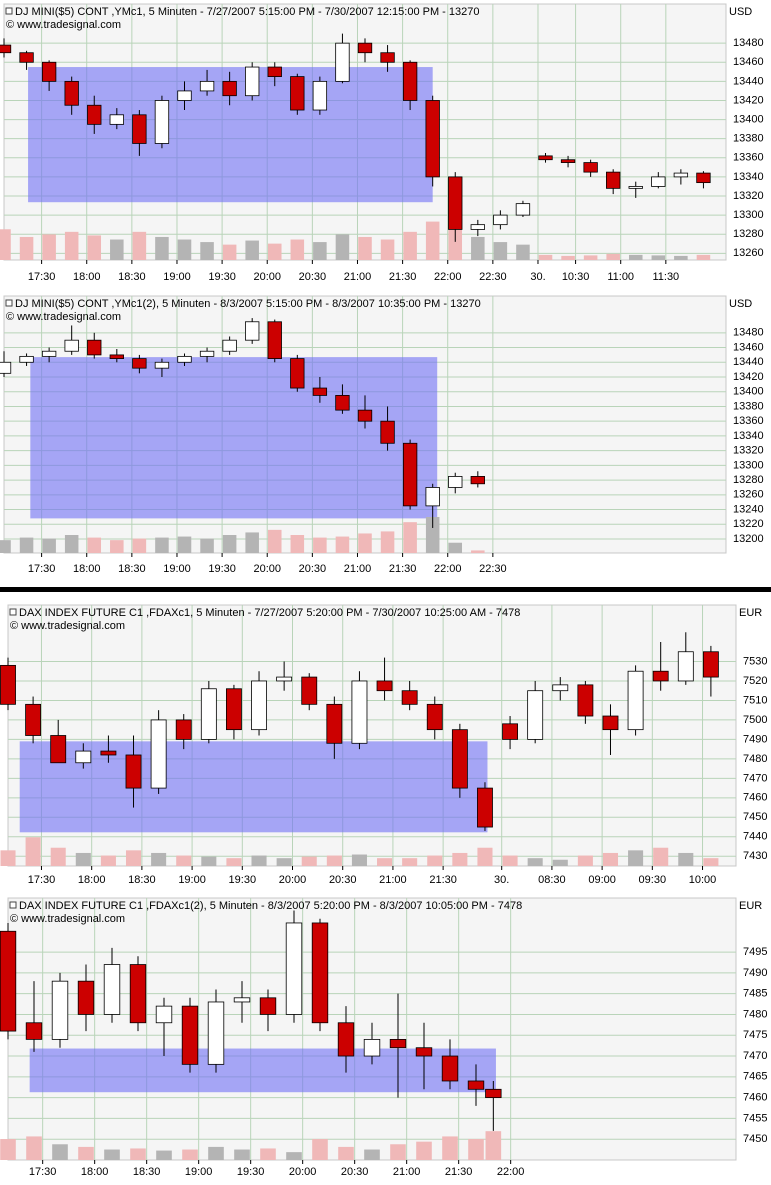 Image resolution: width=771 pixels, height=1185 pixels. Describe the element at coordinates (755, 798) in the screenshot. I see `y-tick-label: 7460` at that location.